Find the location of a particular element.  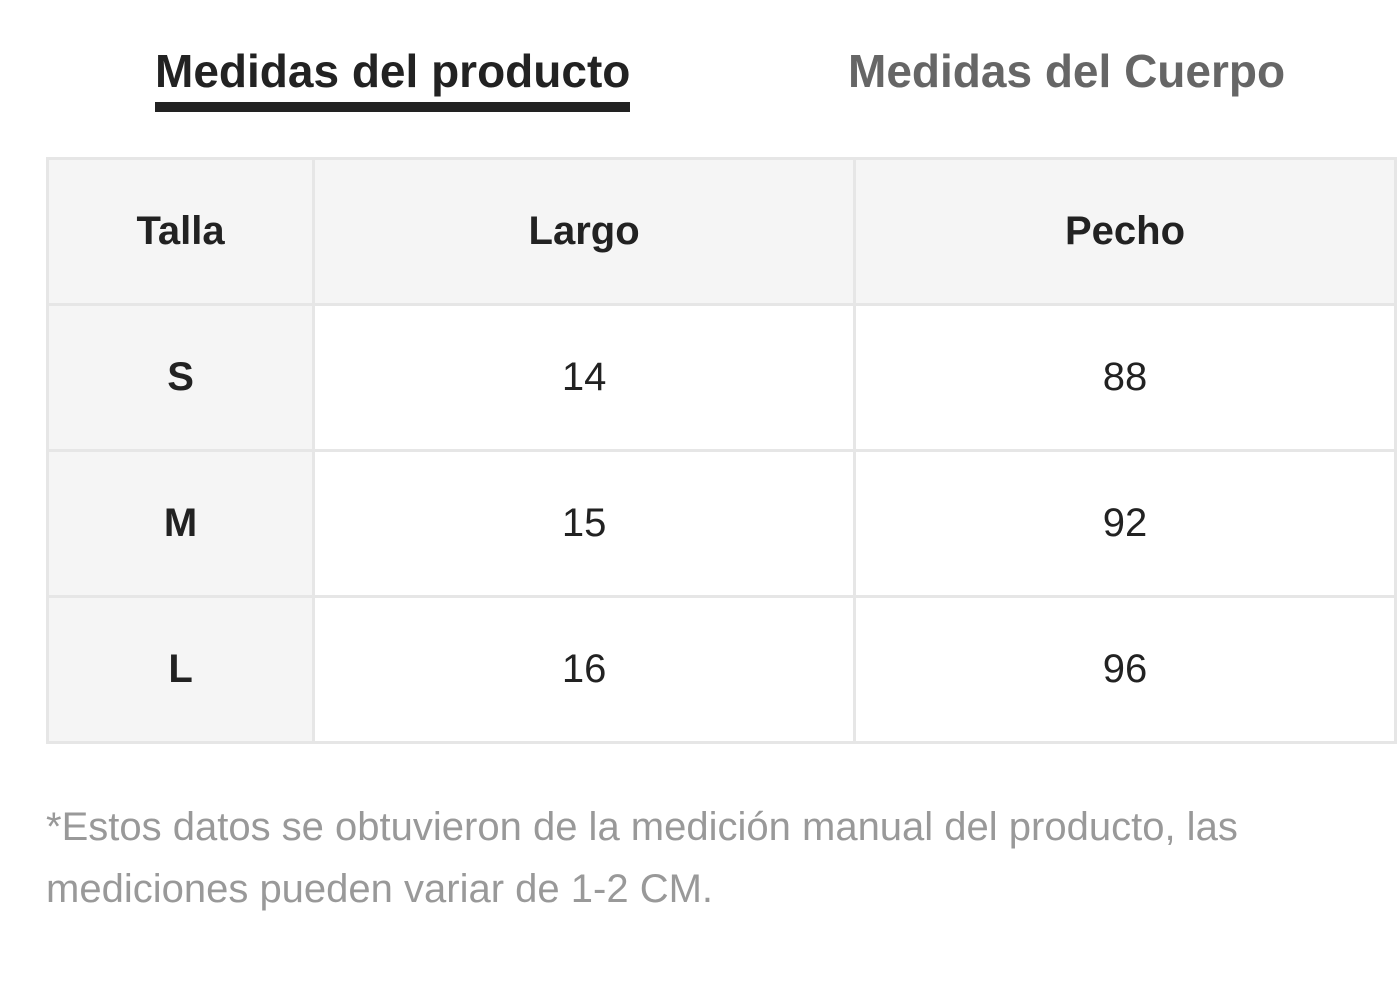

row: L 16 96 is located at coordinates (721, 669).